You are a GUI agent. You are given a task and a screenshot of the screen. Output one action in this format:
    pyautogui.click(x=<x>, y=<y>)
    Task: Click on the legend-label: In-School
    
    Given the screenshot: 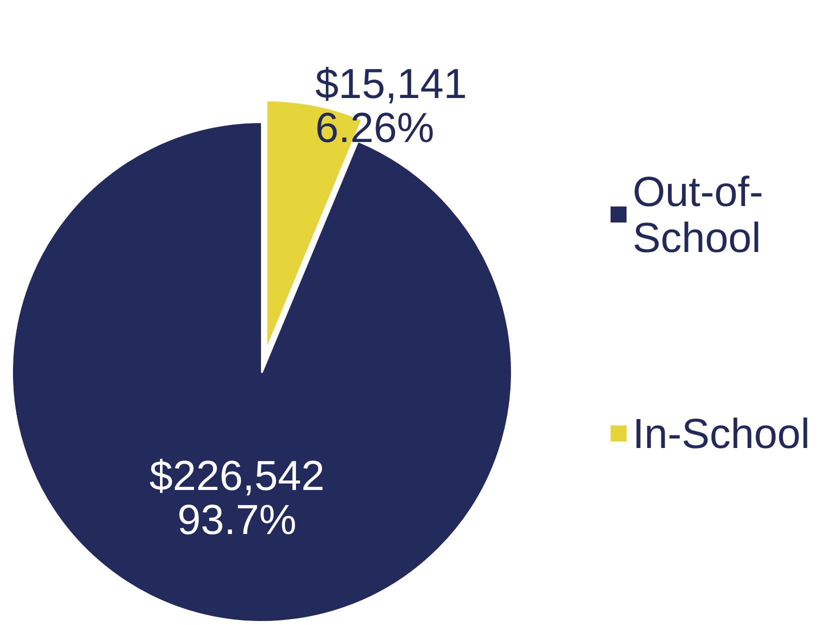 What is the action you would take?
    pyautogui.click(x=721, y=433)
    